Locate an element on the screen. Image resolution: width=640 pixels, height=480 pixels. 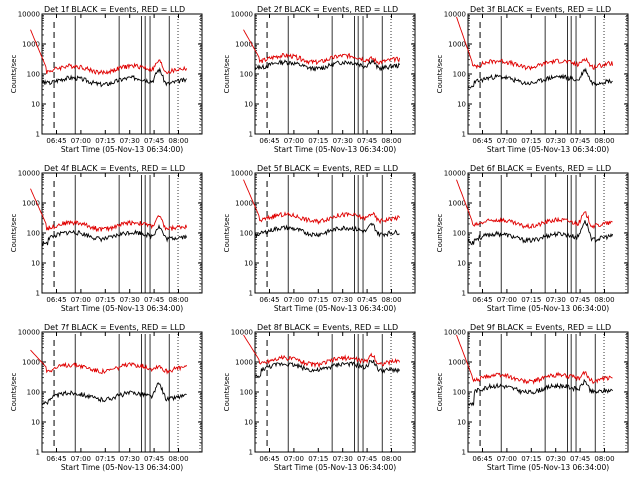
panel-title: Det 8f BLACK = Events, RED = LLD is located at coordinates (327, 327).